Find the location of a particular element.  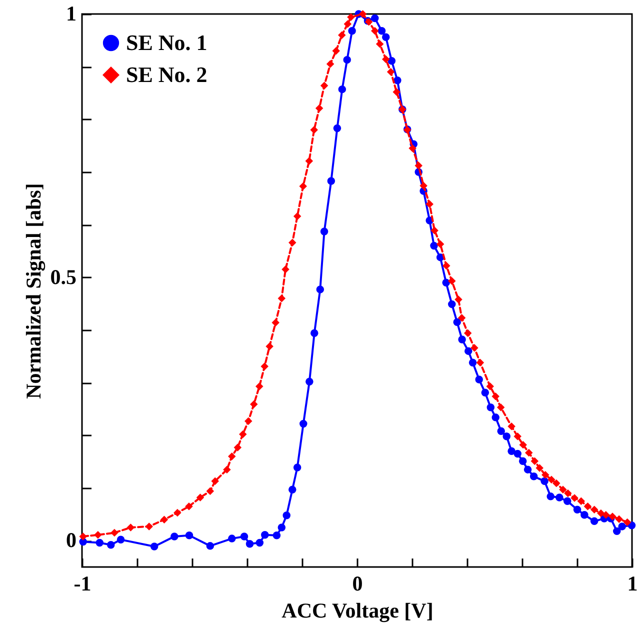

x-tick-label: 0 is located at coordinates (357, 584).